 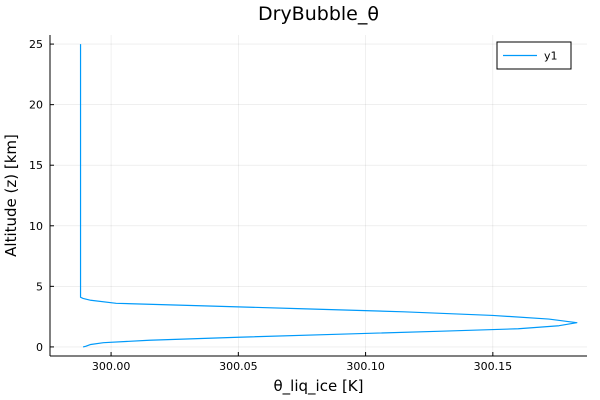 What do you see at coordinates (319, 386) in the screenshot?
I see `x-axis-label: θ_liq_ice [K]` at bounding box center [319, 386].